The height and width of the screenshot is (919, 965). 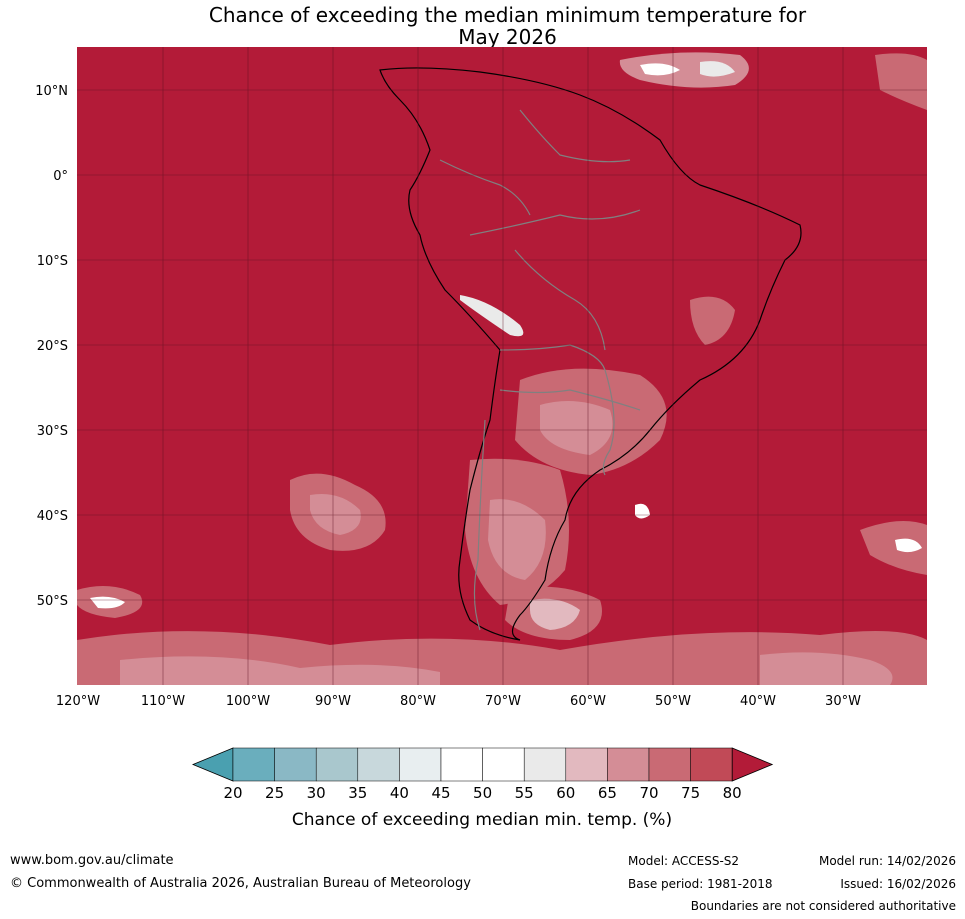 I want to click on colorbar-tick-label: 75, so click(x=690, y=793).